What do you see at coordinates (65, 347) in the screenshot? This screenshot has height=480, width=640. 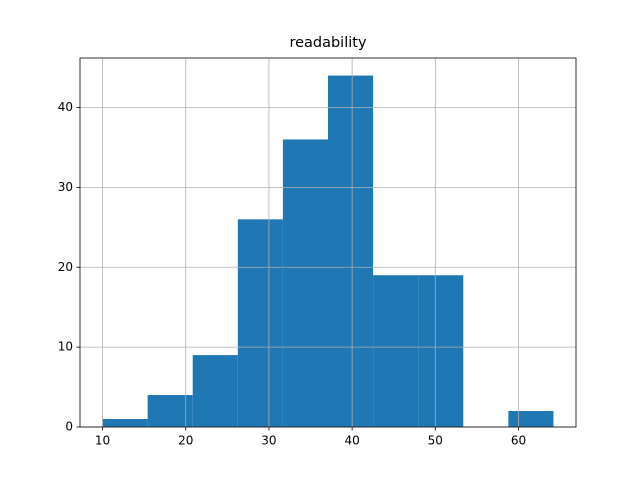 I see `y-tick-label: 10` at bounding box center [65, 347].